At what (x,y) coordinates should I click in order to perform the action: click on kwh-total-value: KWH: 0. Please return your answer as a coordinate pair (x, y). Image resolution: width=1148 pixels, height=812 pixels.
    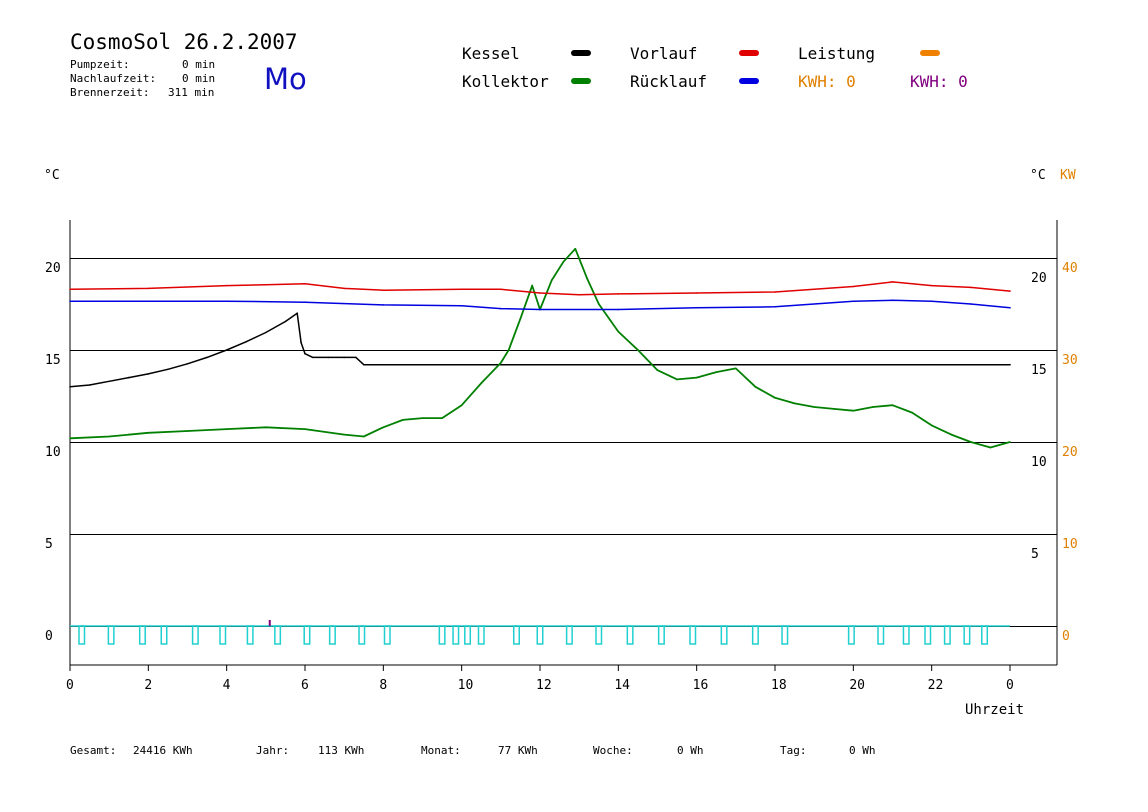
    Looking at the image, I should click on (939, 81).